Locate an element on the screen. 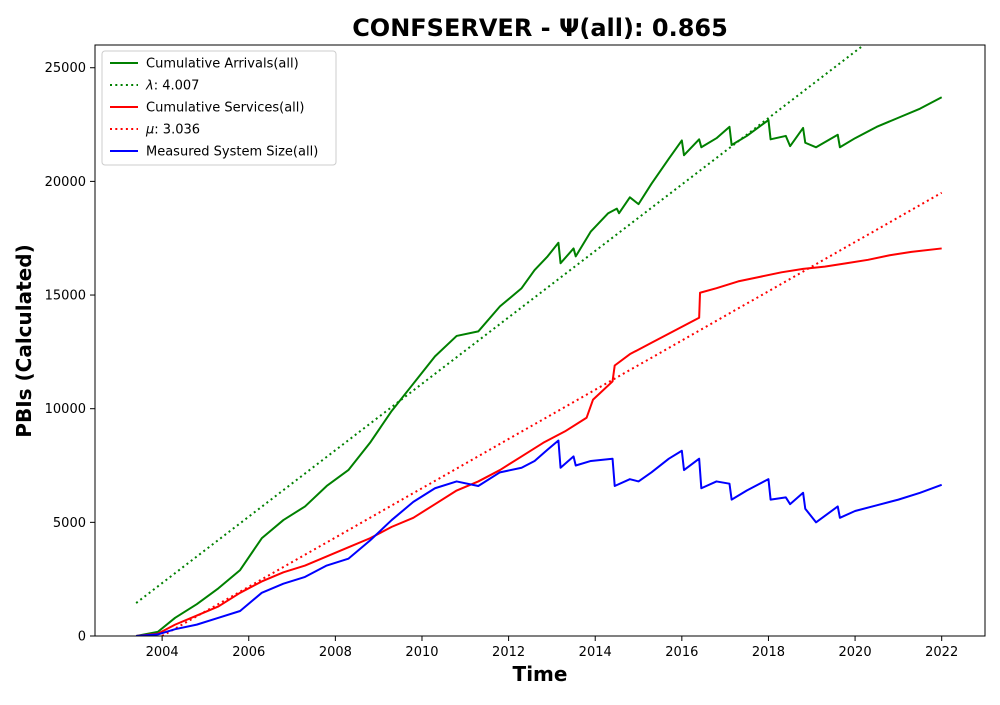 The width and height of the screenshot is (1000, 705). y-tick-label: 5000 is located at coordinates (69, 523).